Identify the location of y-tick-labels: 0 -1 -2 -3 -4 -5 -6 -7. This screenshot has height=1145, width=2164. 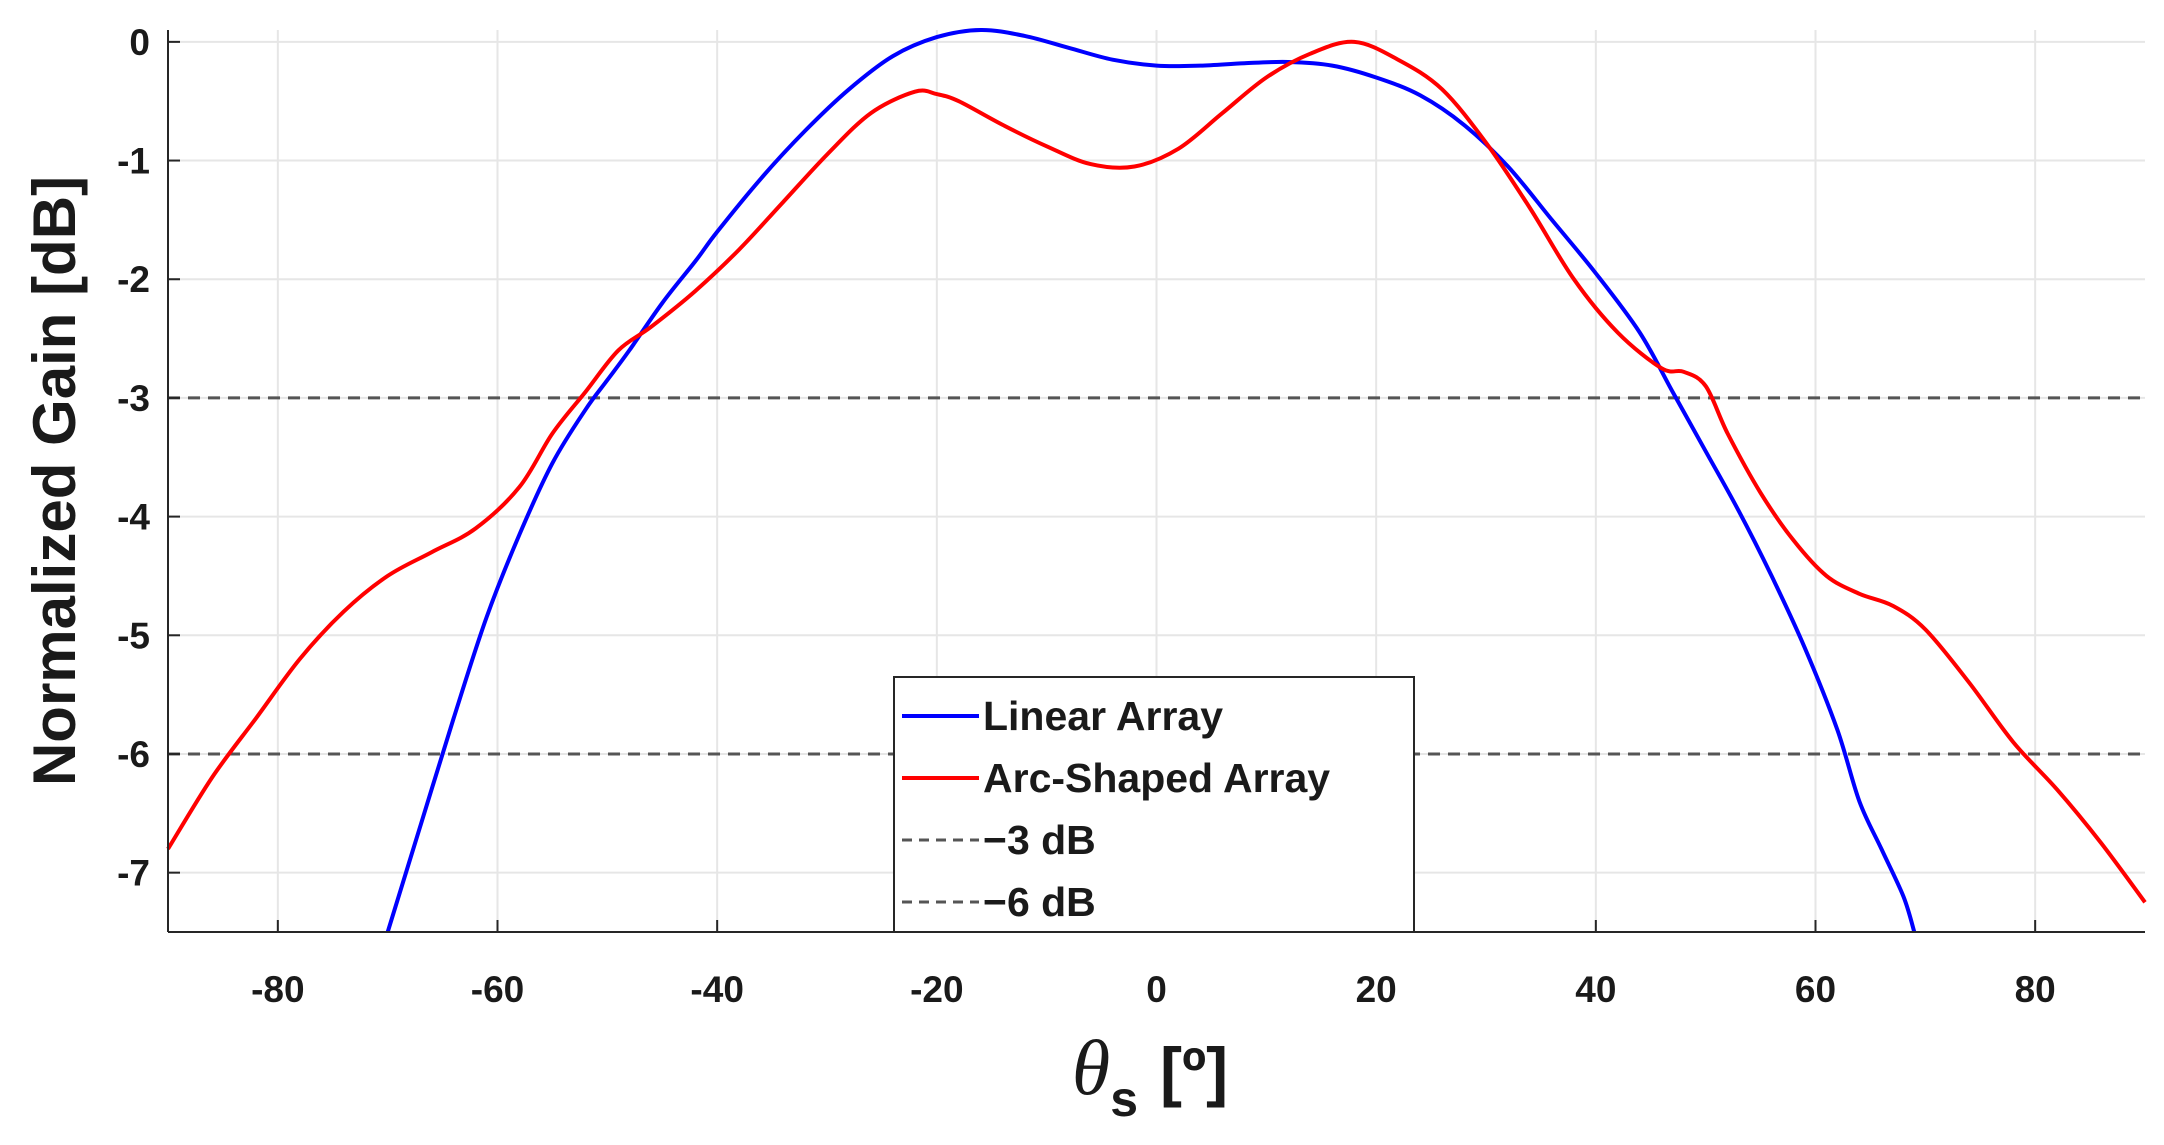
(133, 458).